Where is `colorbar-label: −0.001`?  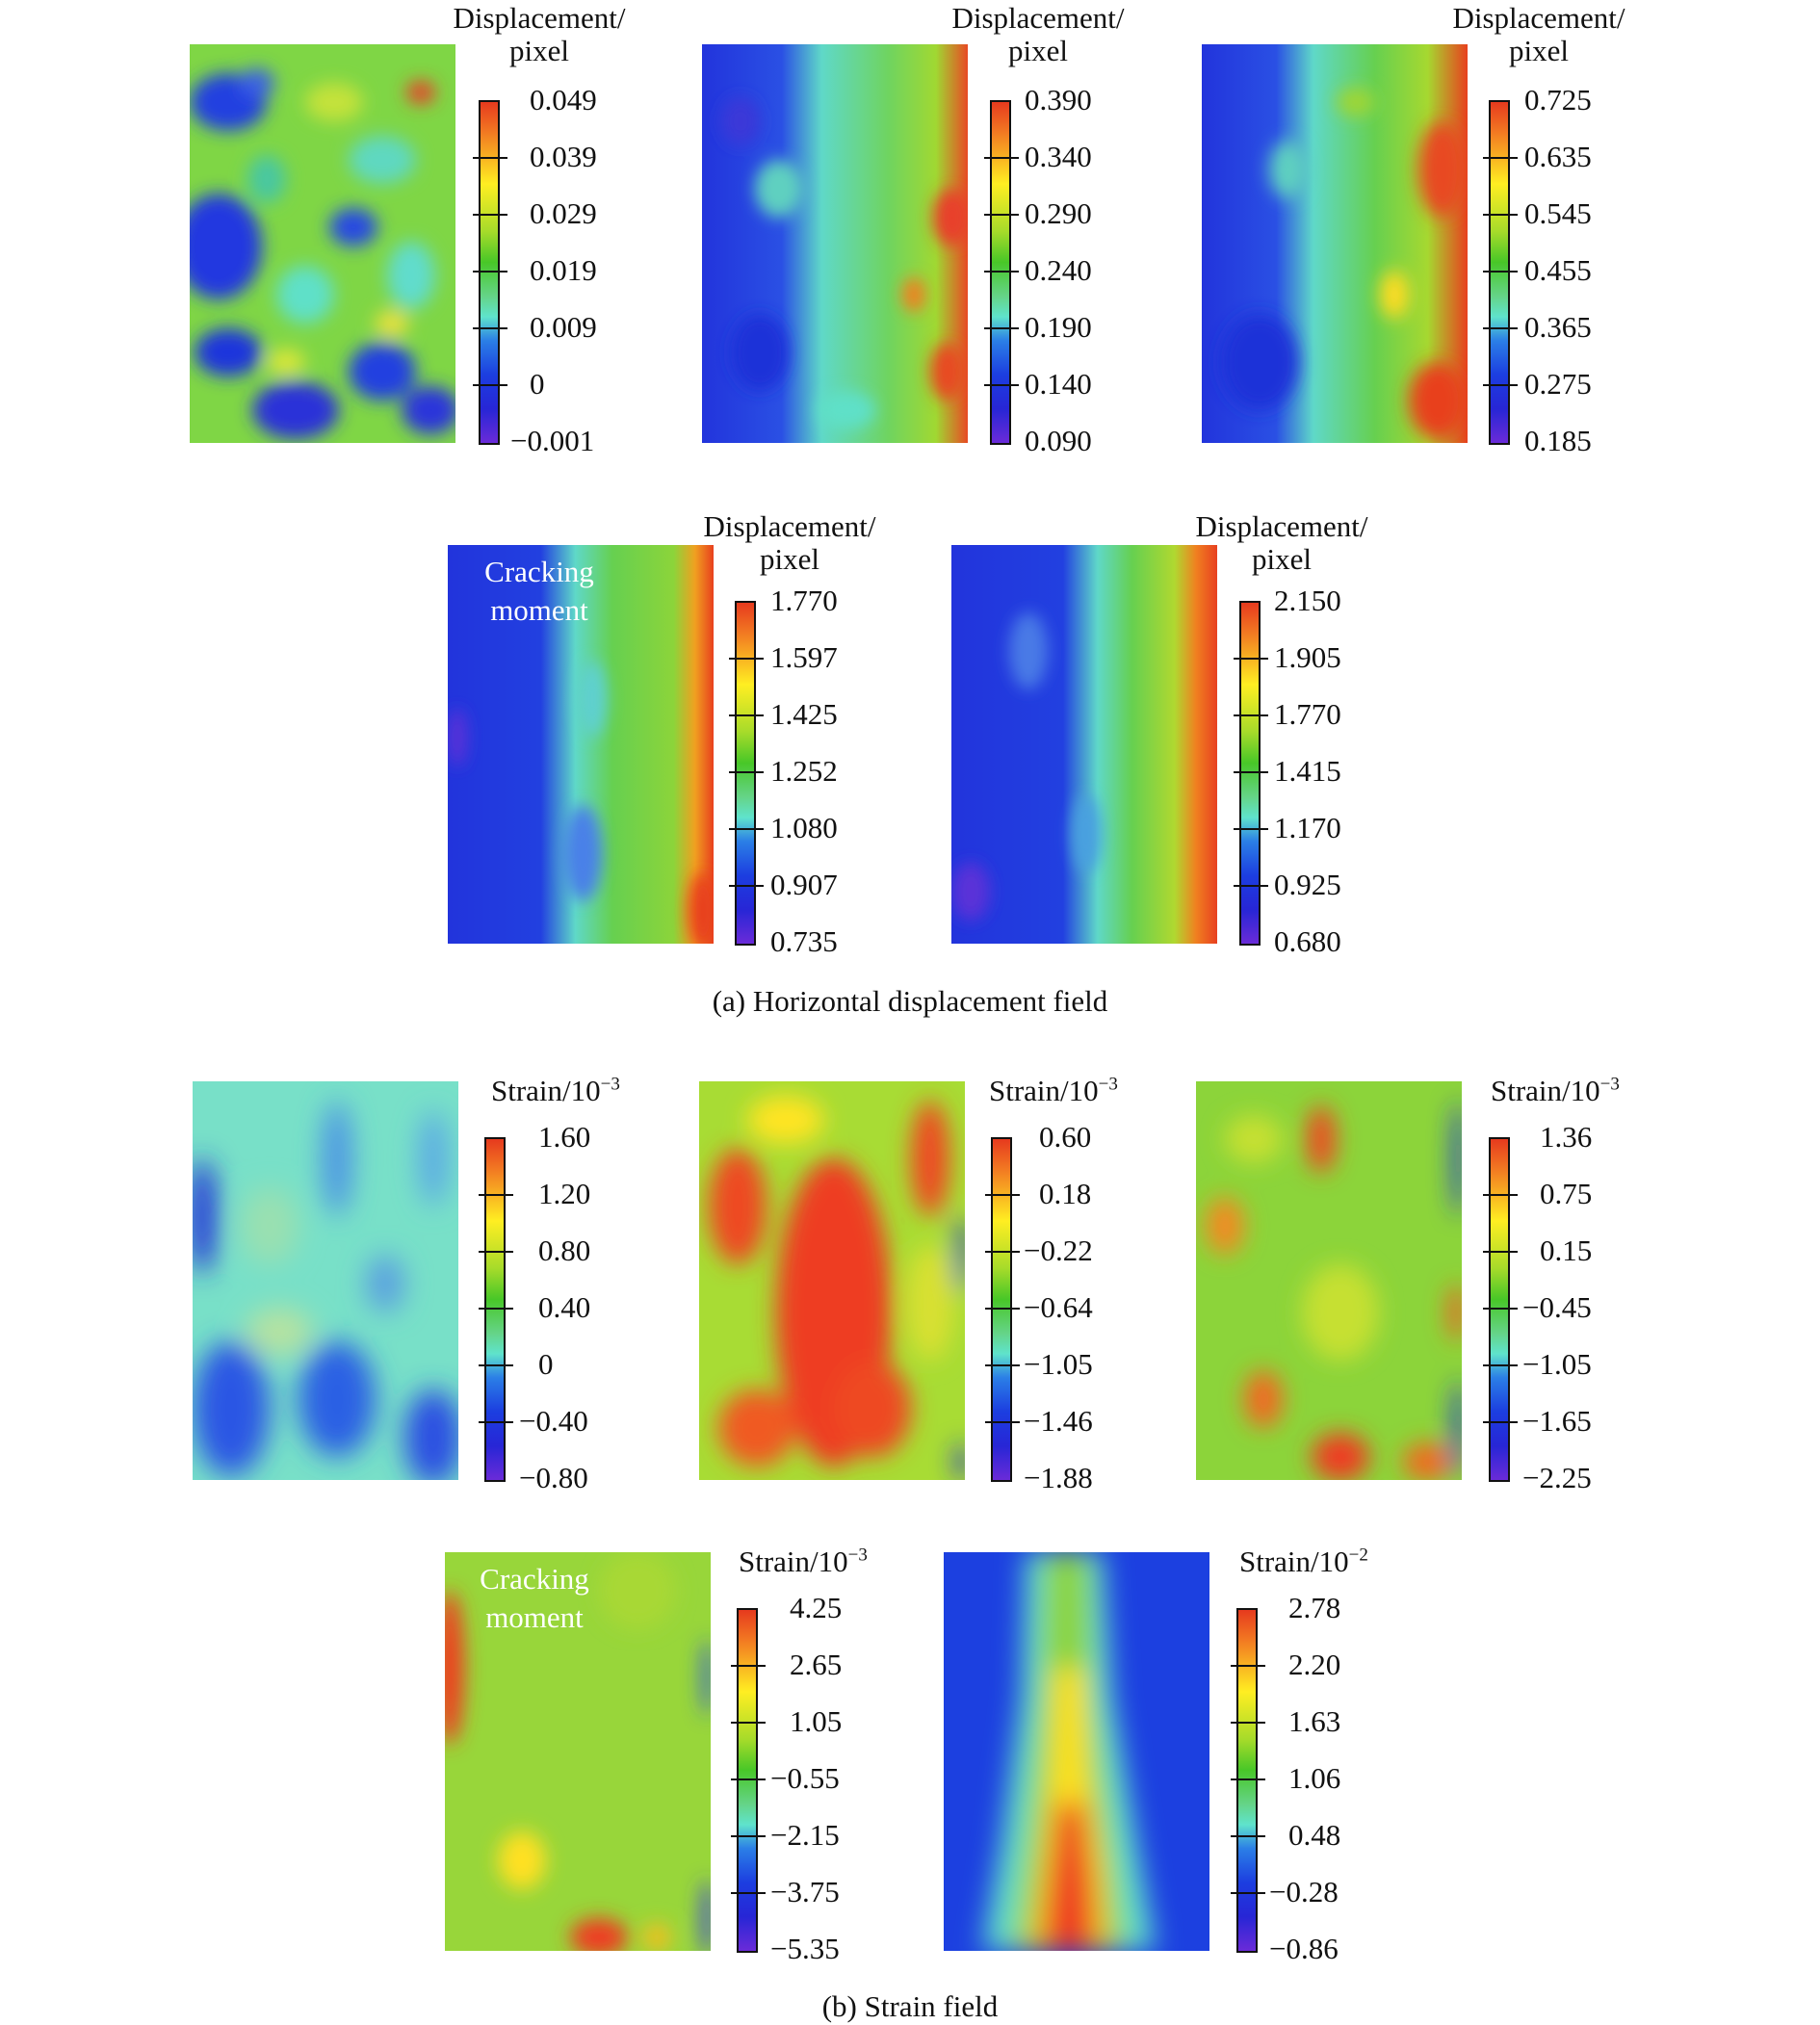
colorbar-label: −0.001 is located at coordinates (552, 441).